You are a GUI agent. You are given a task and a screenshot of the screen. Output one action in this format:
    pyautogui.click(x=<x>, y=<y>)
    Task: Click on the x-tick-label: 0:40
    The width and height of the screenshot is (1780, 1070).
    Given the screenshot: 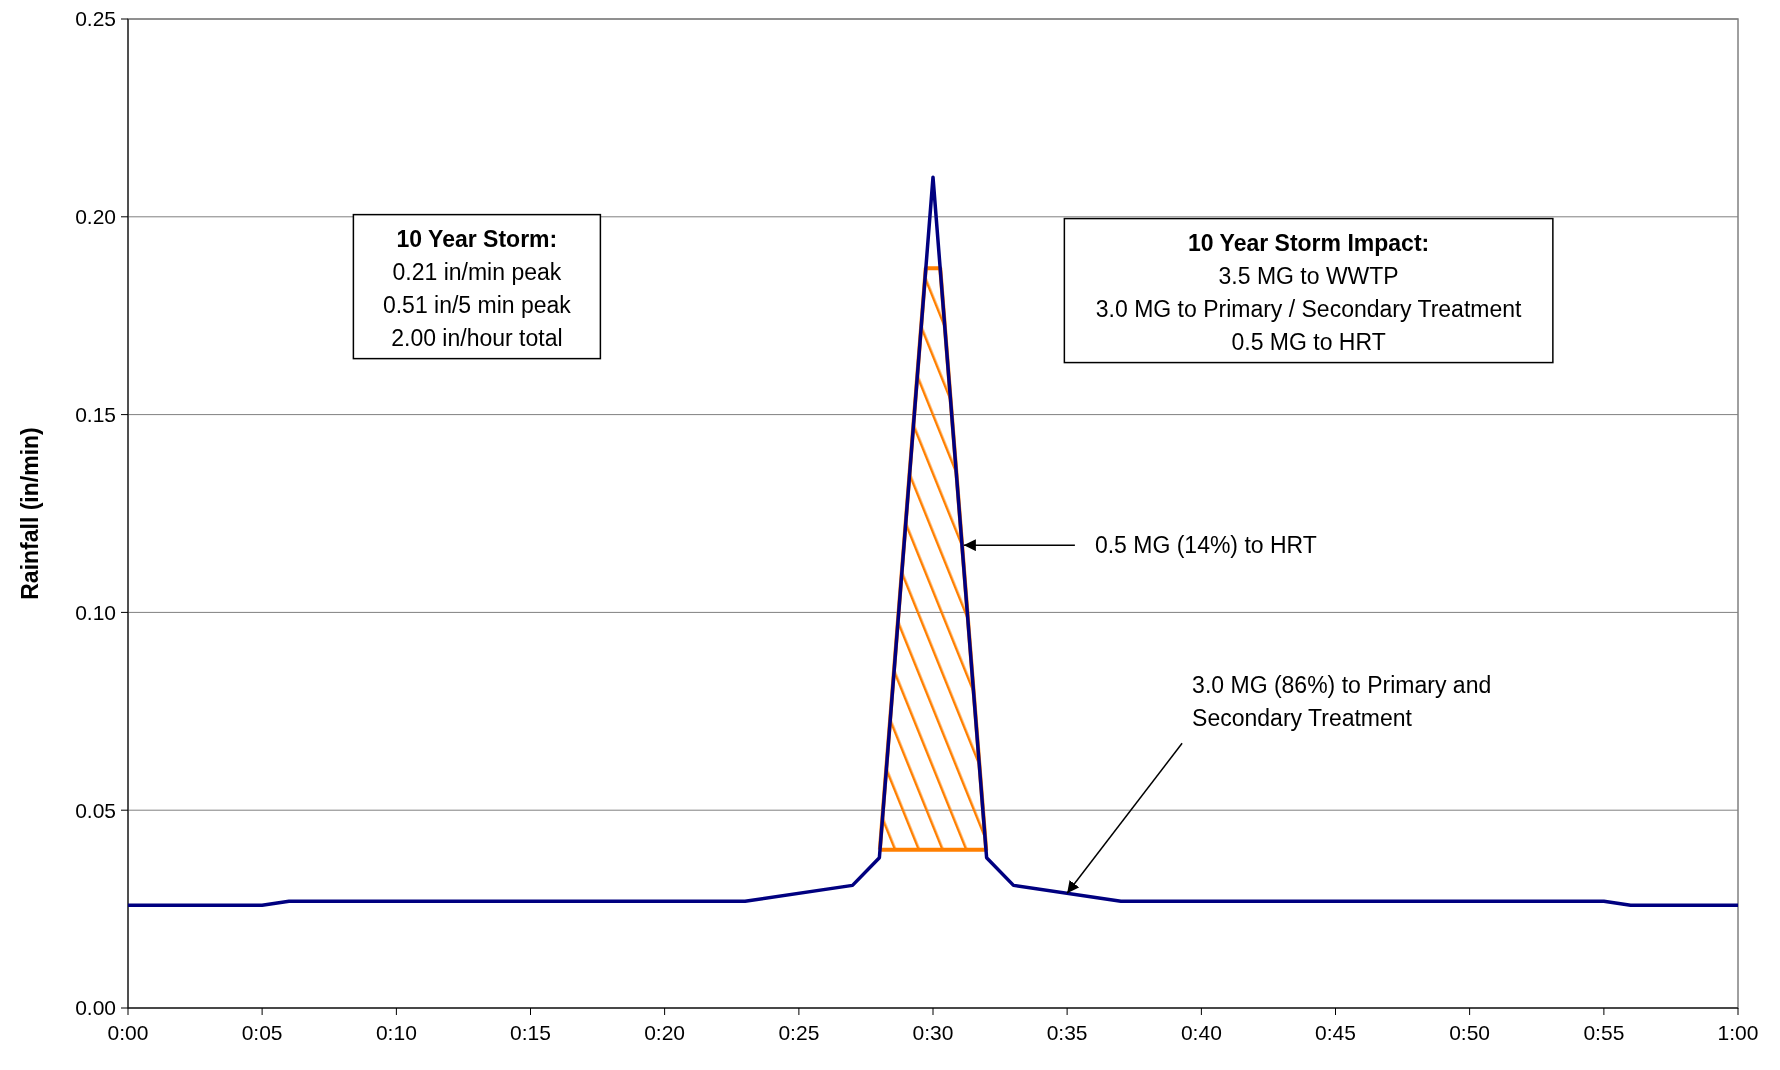 What is the action you would take?
    pyautogui.click(x=1201, y=1032)
    